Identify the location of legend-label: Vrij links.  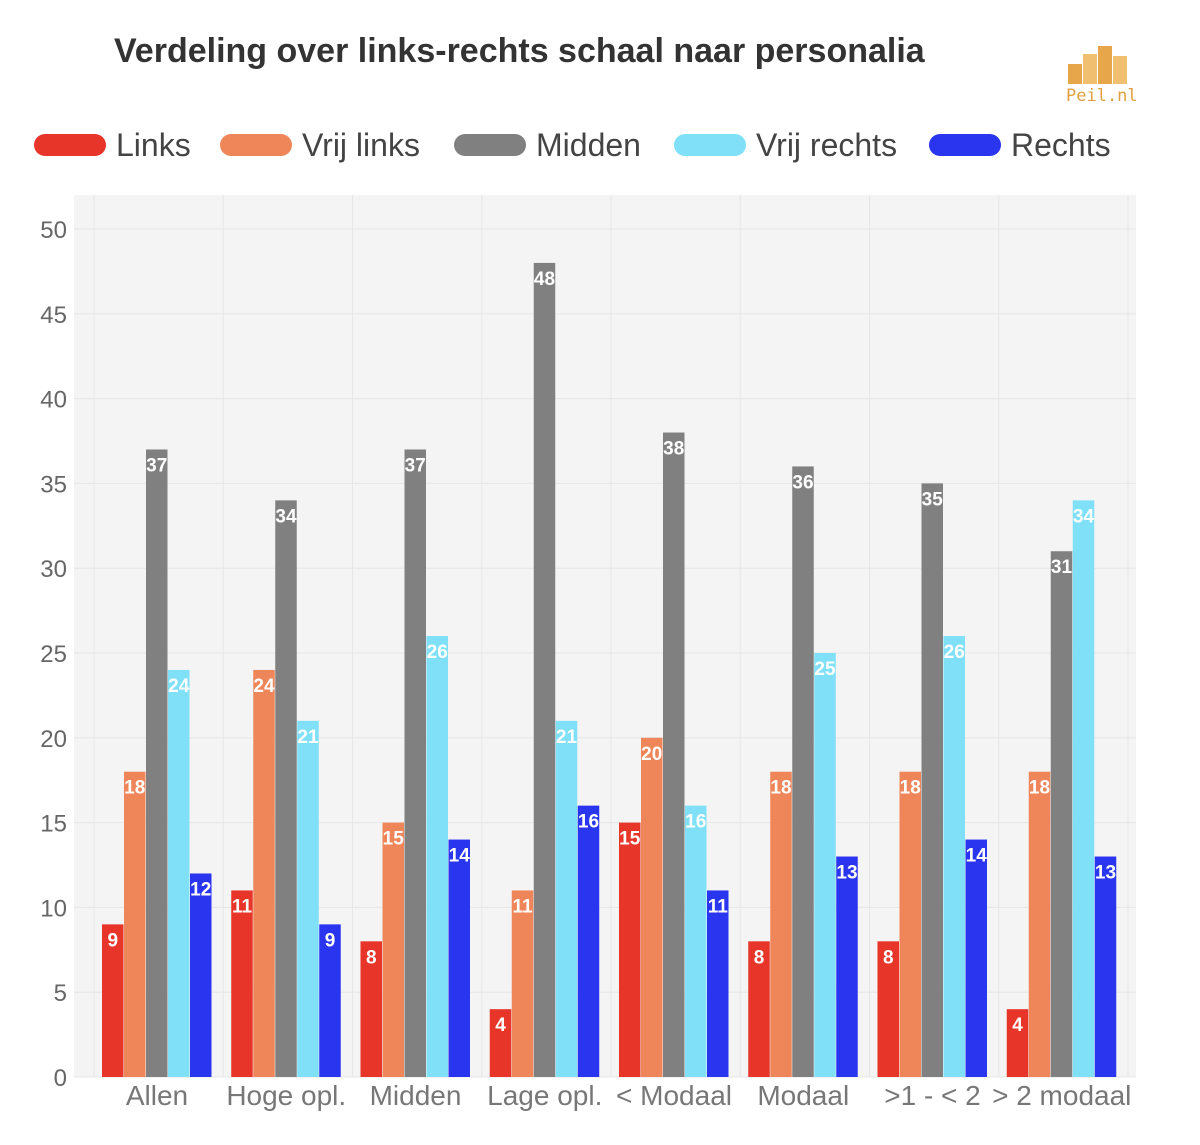
(361, 145).